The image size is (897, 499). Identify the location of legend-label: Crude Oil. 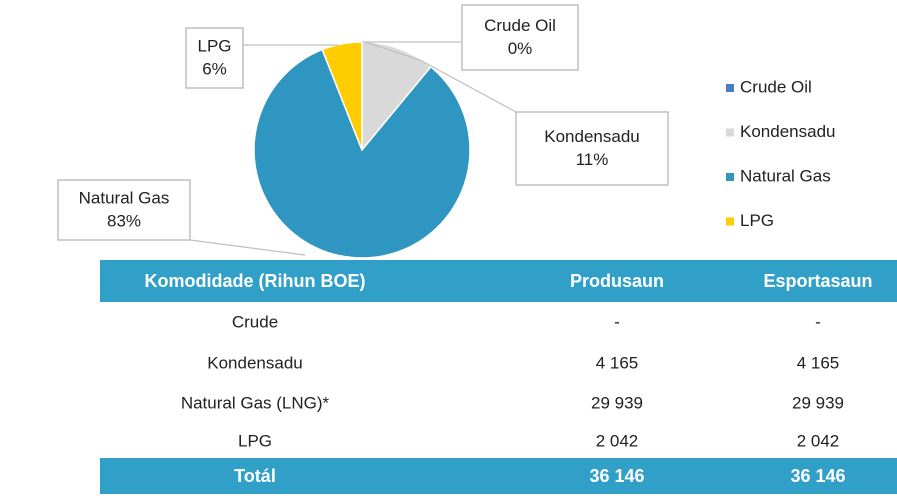
(776, 86).